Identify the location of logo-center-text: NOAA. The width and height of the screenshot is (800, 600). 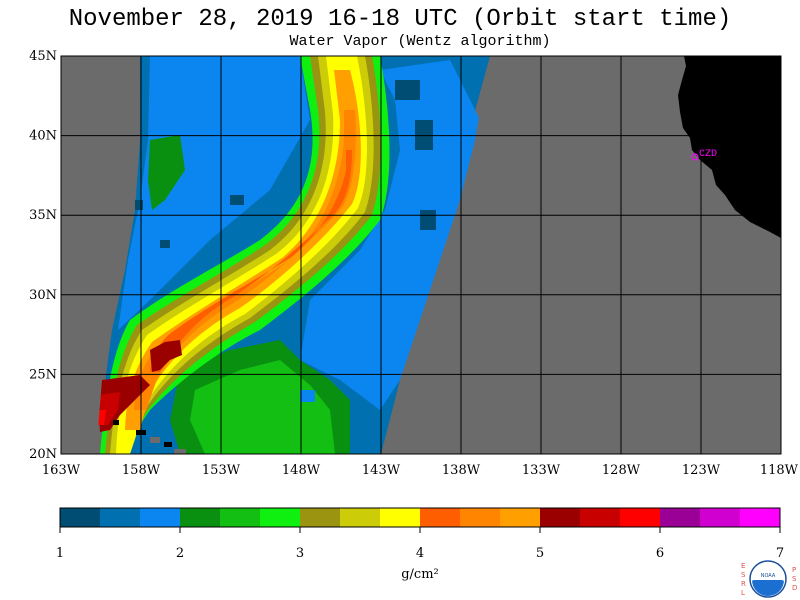
(768, 576).